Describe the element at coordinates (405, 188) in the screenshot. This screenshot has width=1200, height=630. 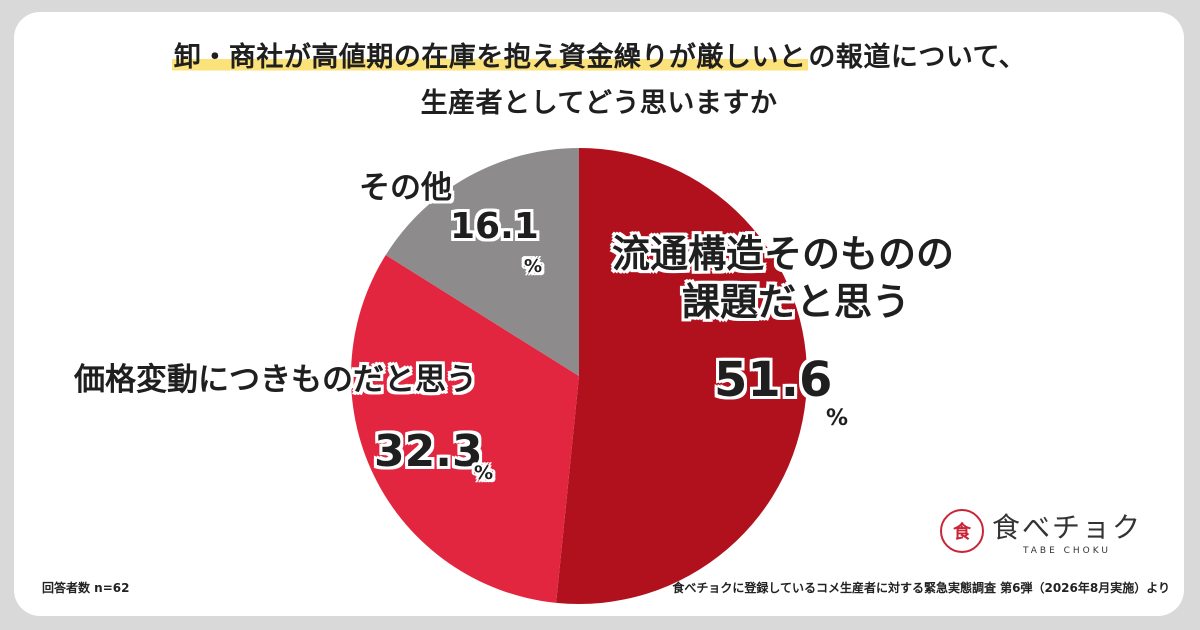
I see `slice-label-other: その他` at that location.